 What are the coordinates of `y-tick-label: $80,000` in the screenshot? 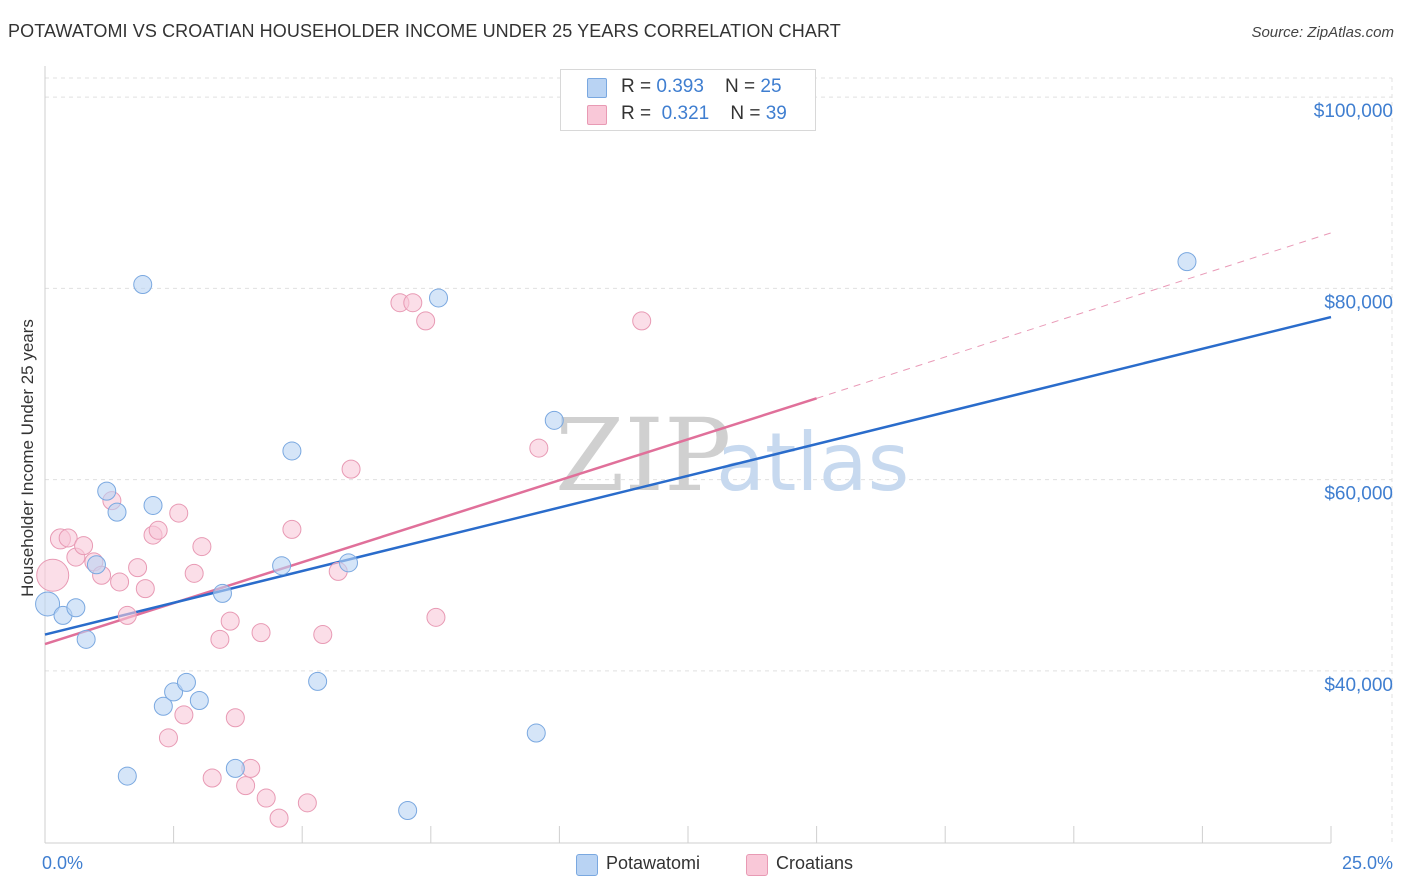 It's located at (1358, 302).